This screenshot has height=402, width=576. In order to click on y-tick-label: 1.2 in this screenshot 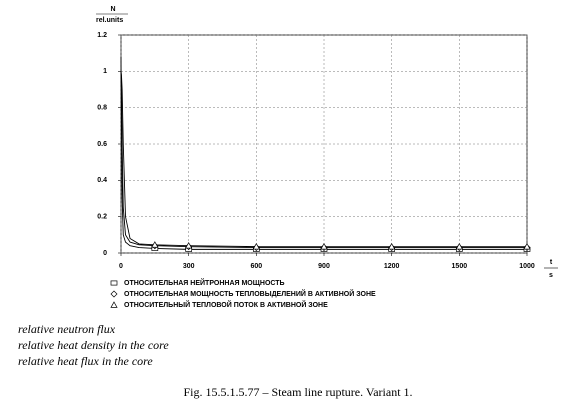, I will do `click(102, 35)`.